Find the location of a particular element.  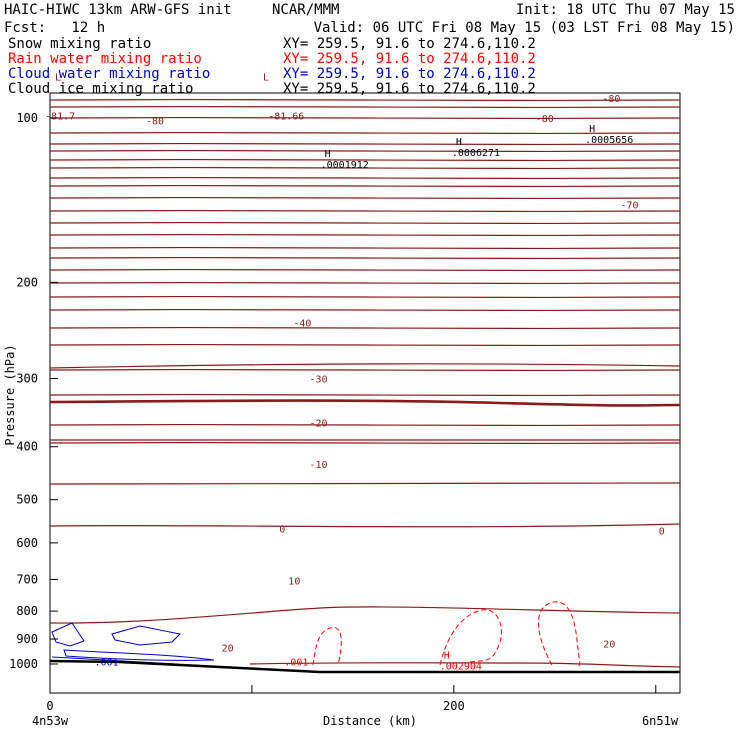

center-name: NCAR/MMM is located at coordinates (305, 10).